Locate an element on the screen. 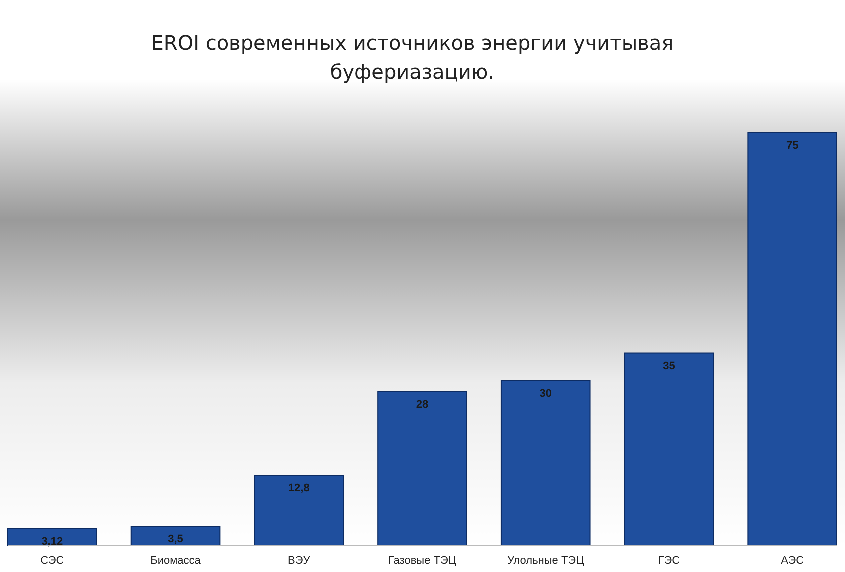  chart-title: EROI современных источников энергии учитывая буфериазацию. is located at coordinates (412, 57).